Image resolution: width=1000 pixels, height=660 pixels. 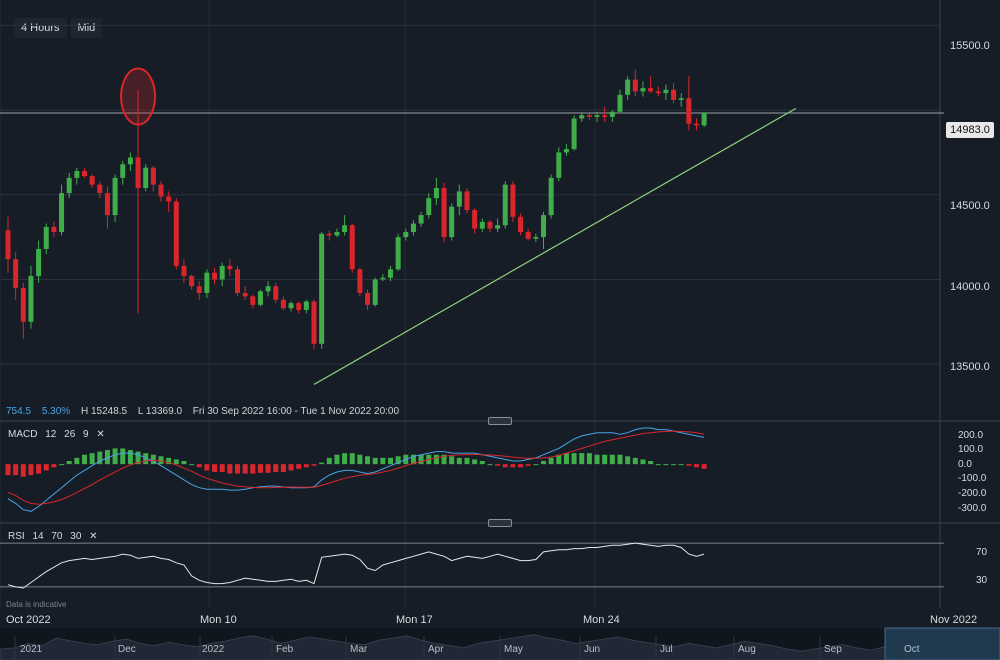 What do you see at coordinates (28, 620) in the screenshot?
I see `x-axis-label: Oct 2022` at bounding box center [28, 620].